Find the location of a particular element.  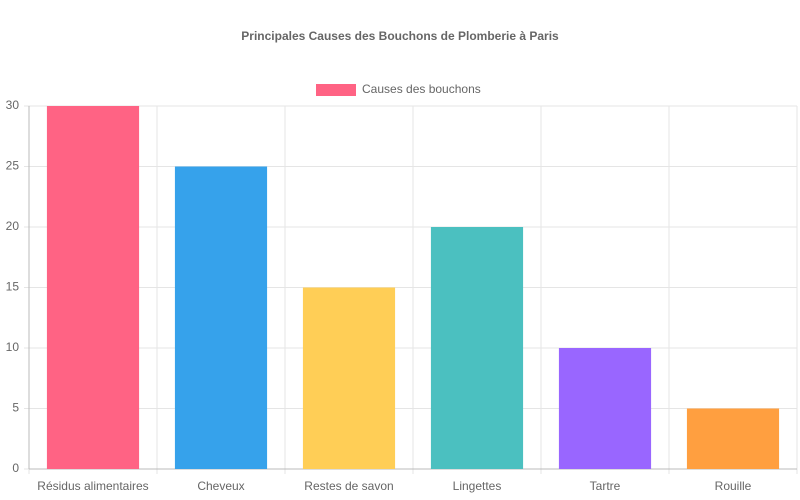

x-tick-label: Cheveux is located at coordinates (220, 486).